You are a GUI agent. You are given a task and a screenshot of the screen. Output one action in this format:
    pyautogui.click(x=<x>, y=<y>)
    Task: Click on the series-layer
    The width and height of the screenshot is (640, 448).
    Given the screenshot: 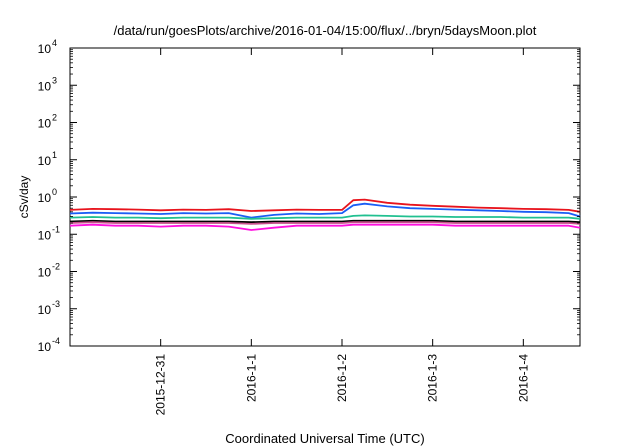 What is the action you would take?
    pyautogui.click(x=325, y=214)
    